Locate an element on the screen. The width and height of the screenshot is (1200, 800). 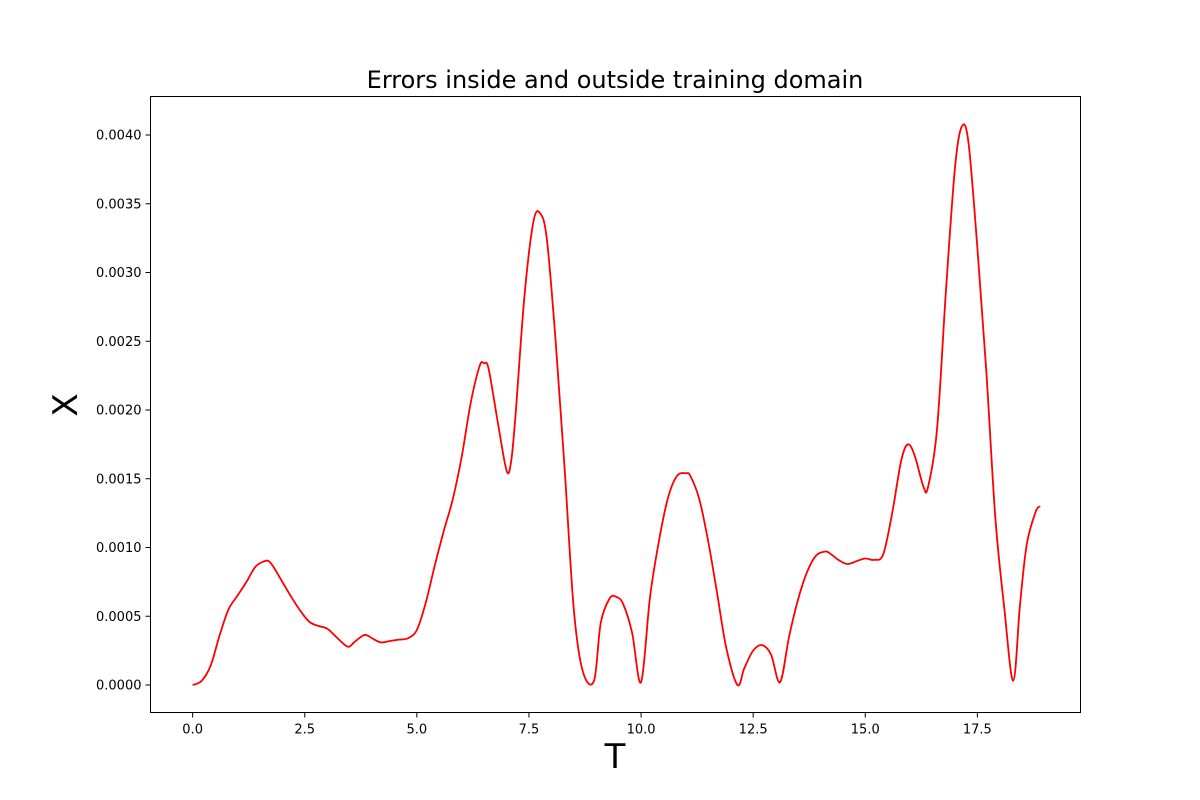
x-axis-label: T is located at coordinates (615, 757).